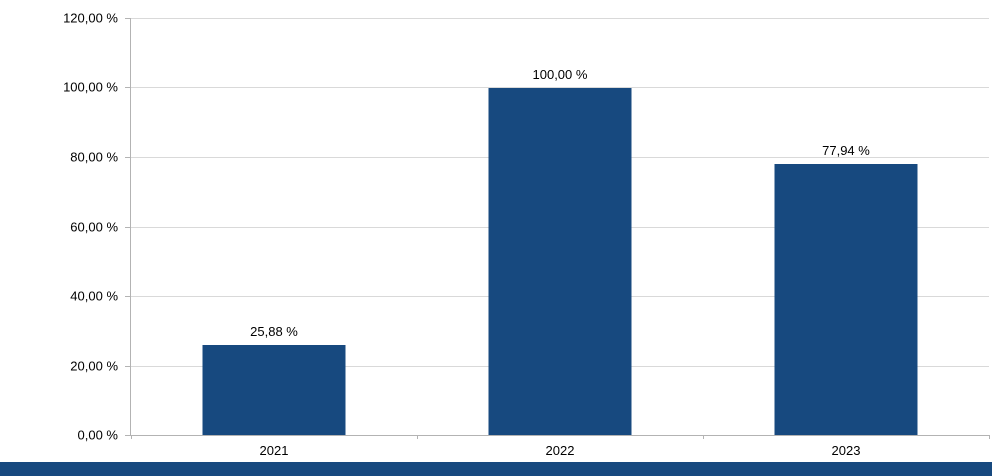 Image resolution: width=992 pixels, height=476 pixels. I want to click on data-label: 77,94 %, so click(846, 151).